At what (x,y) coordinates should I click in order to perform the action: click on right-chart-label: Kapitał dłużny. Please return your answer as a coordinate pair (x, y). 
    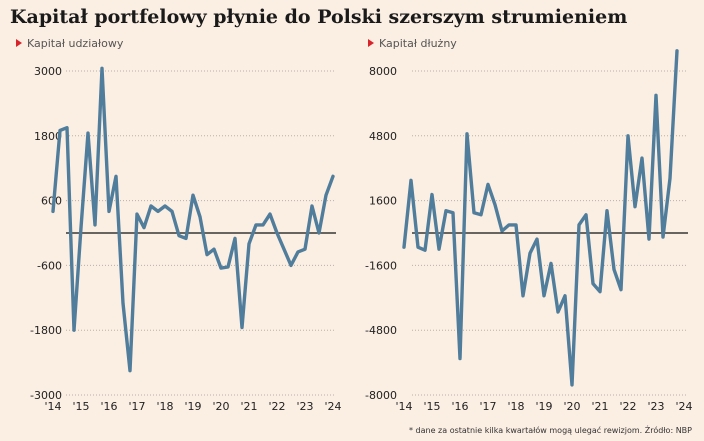
    Looking at the image, I should click on (412, 43).